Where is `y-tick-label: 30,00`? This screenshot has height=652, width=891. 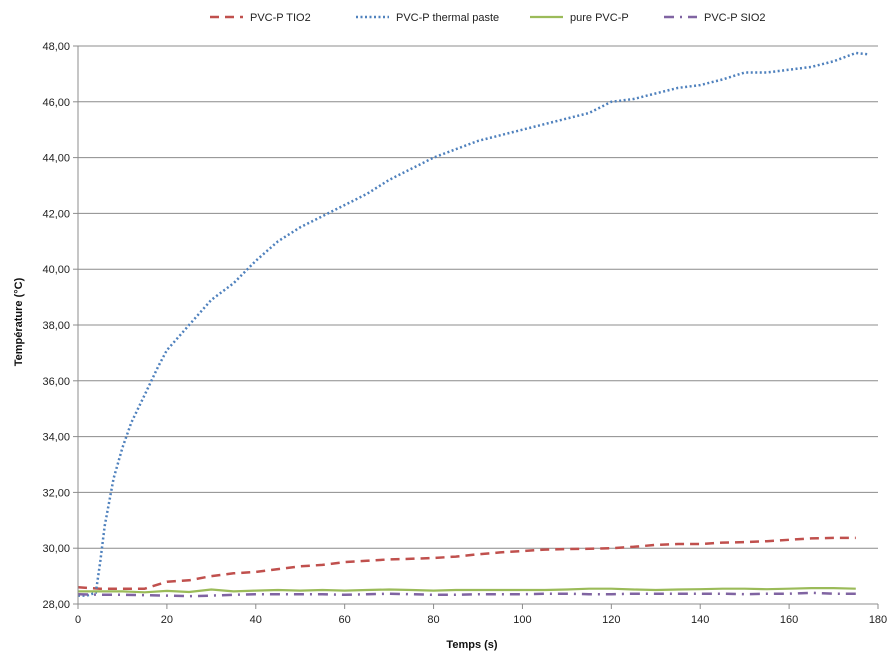
y-tick-label: 30,00 is located at coordinates (56, 549).